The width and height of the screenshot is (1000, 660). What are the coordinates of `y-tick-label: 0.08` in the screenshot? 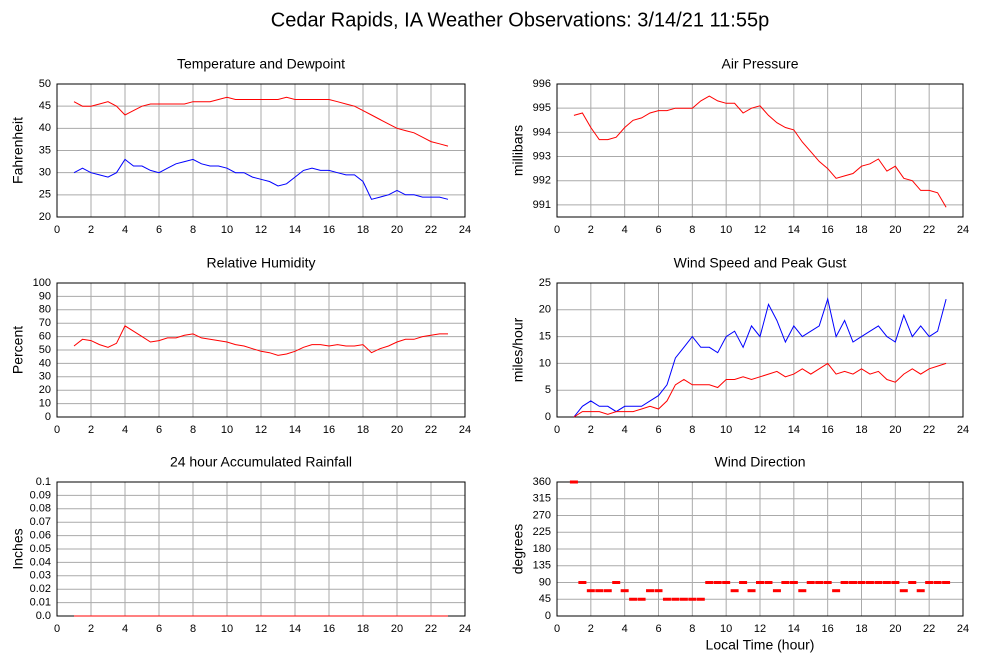 It's located at (40, 509).